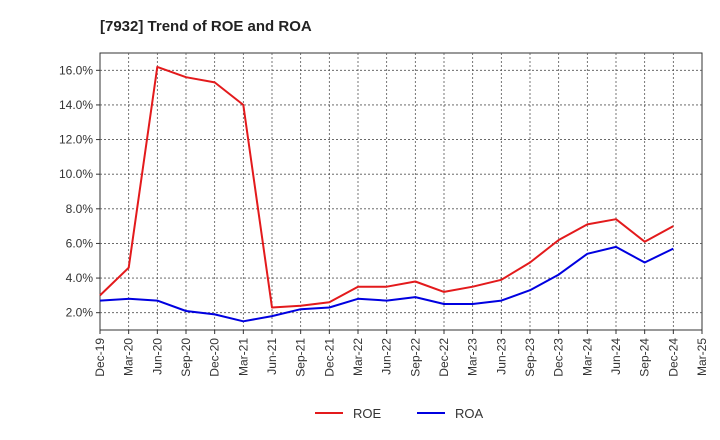 This screenshot has width=720, height=440. I want to click on x-tick-label-2: Jun-20, so click(157, 356).